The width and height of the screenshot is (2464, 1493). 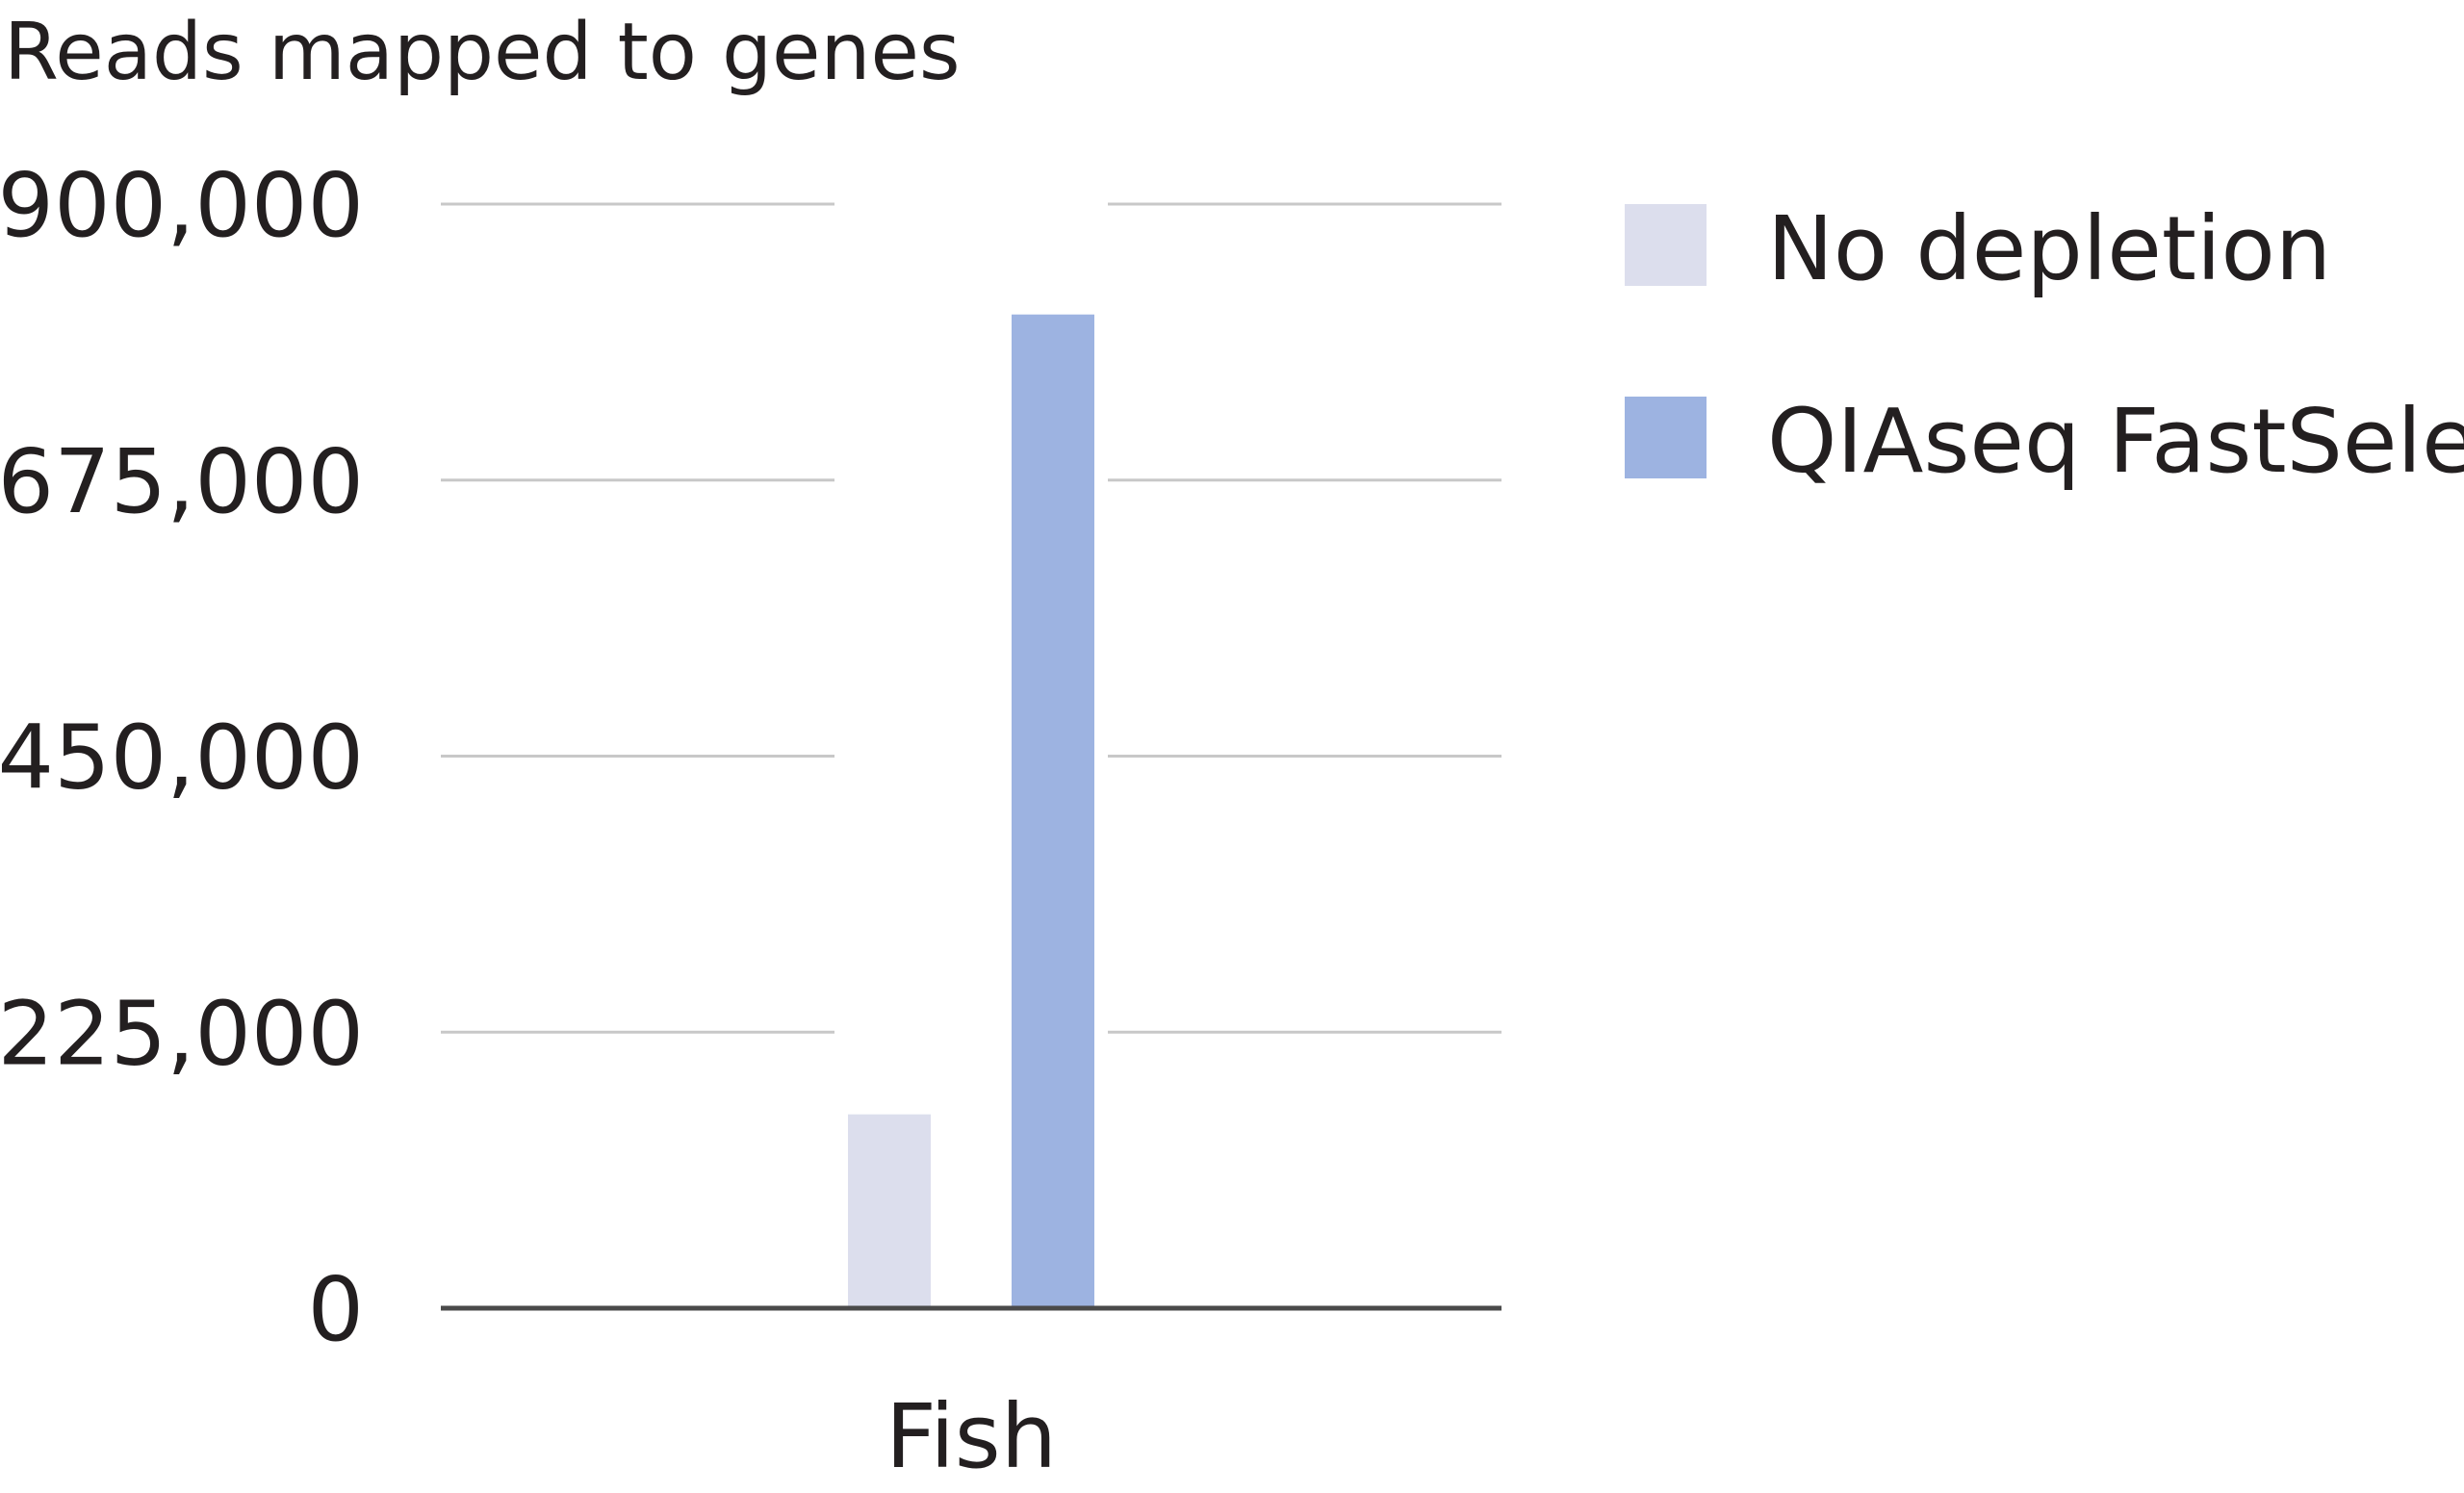 What do you see at coordinates (971, 811) in the screenshot?
I see `bars` at bounding box center [971, 811].